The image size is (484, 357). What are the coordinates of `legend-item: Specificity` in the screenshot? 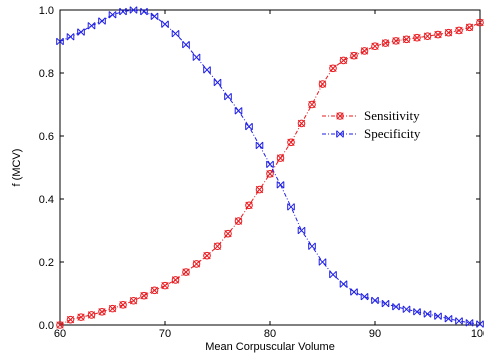 It's located at (371, 133).